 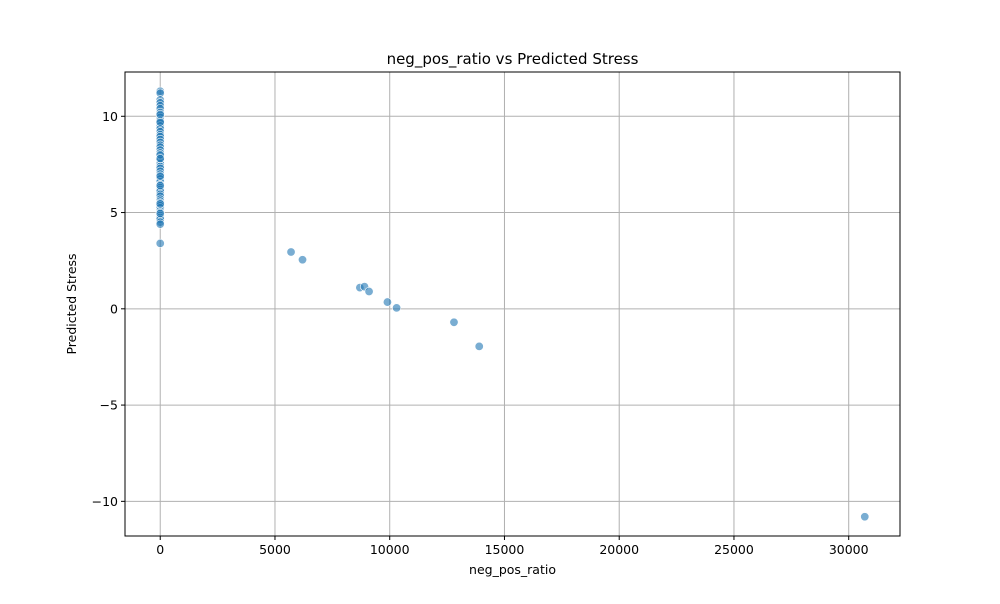 I want to click on y-axis-label: Predicted Stress, so click(x=71, y=303).